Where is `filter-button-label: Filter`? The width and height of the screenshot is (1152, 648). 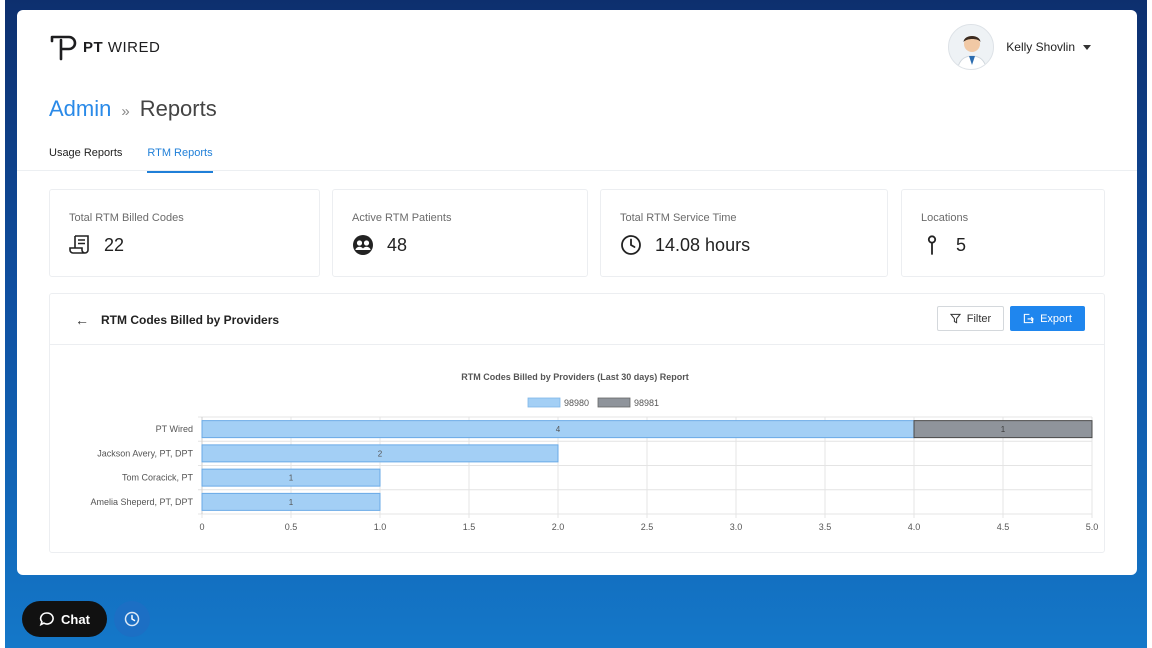
filter-button-label: Filter is located at coordinates (979, 318).